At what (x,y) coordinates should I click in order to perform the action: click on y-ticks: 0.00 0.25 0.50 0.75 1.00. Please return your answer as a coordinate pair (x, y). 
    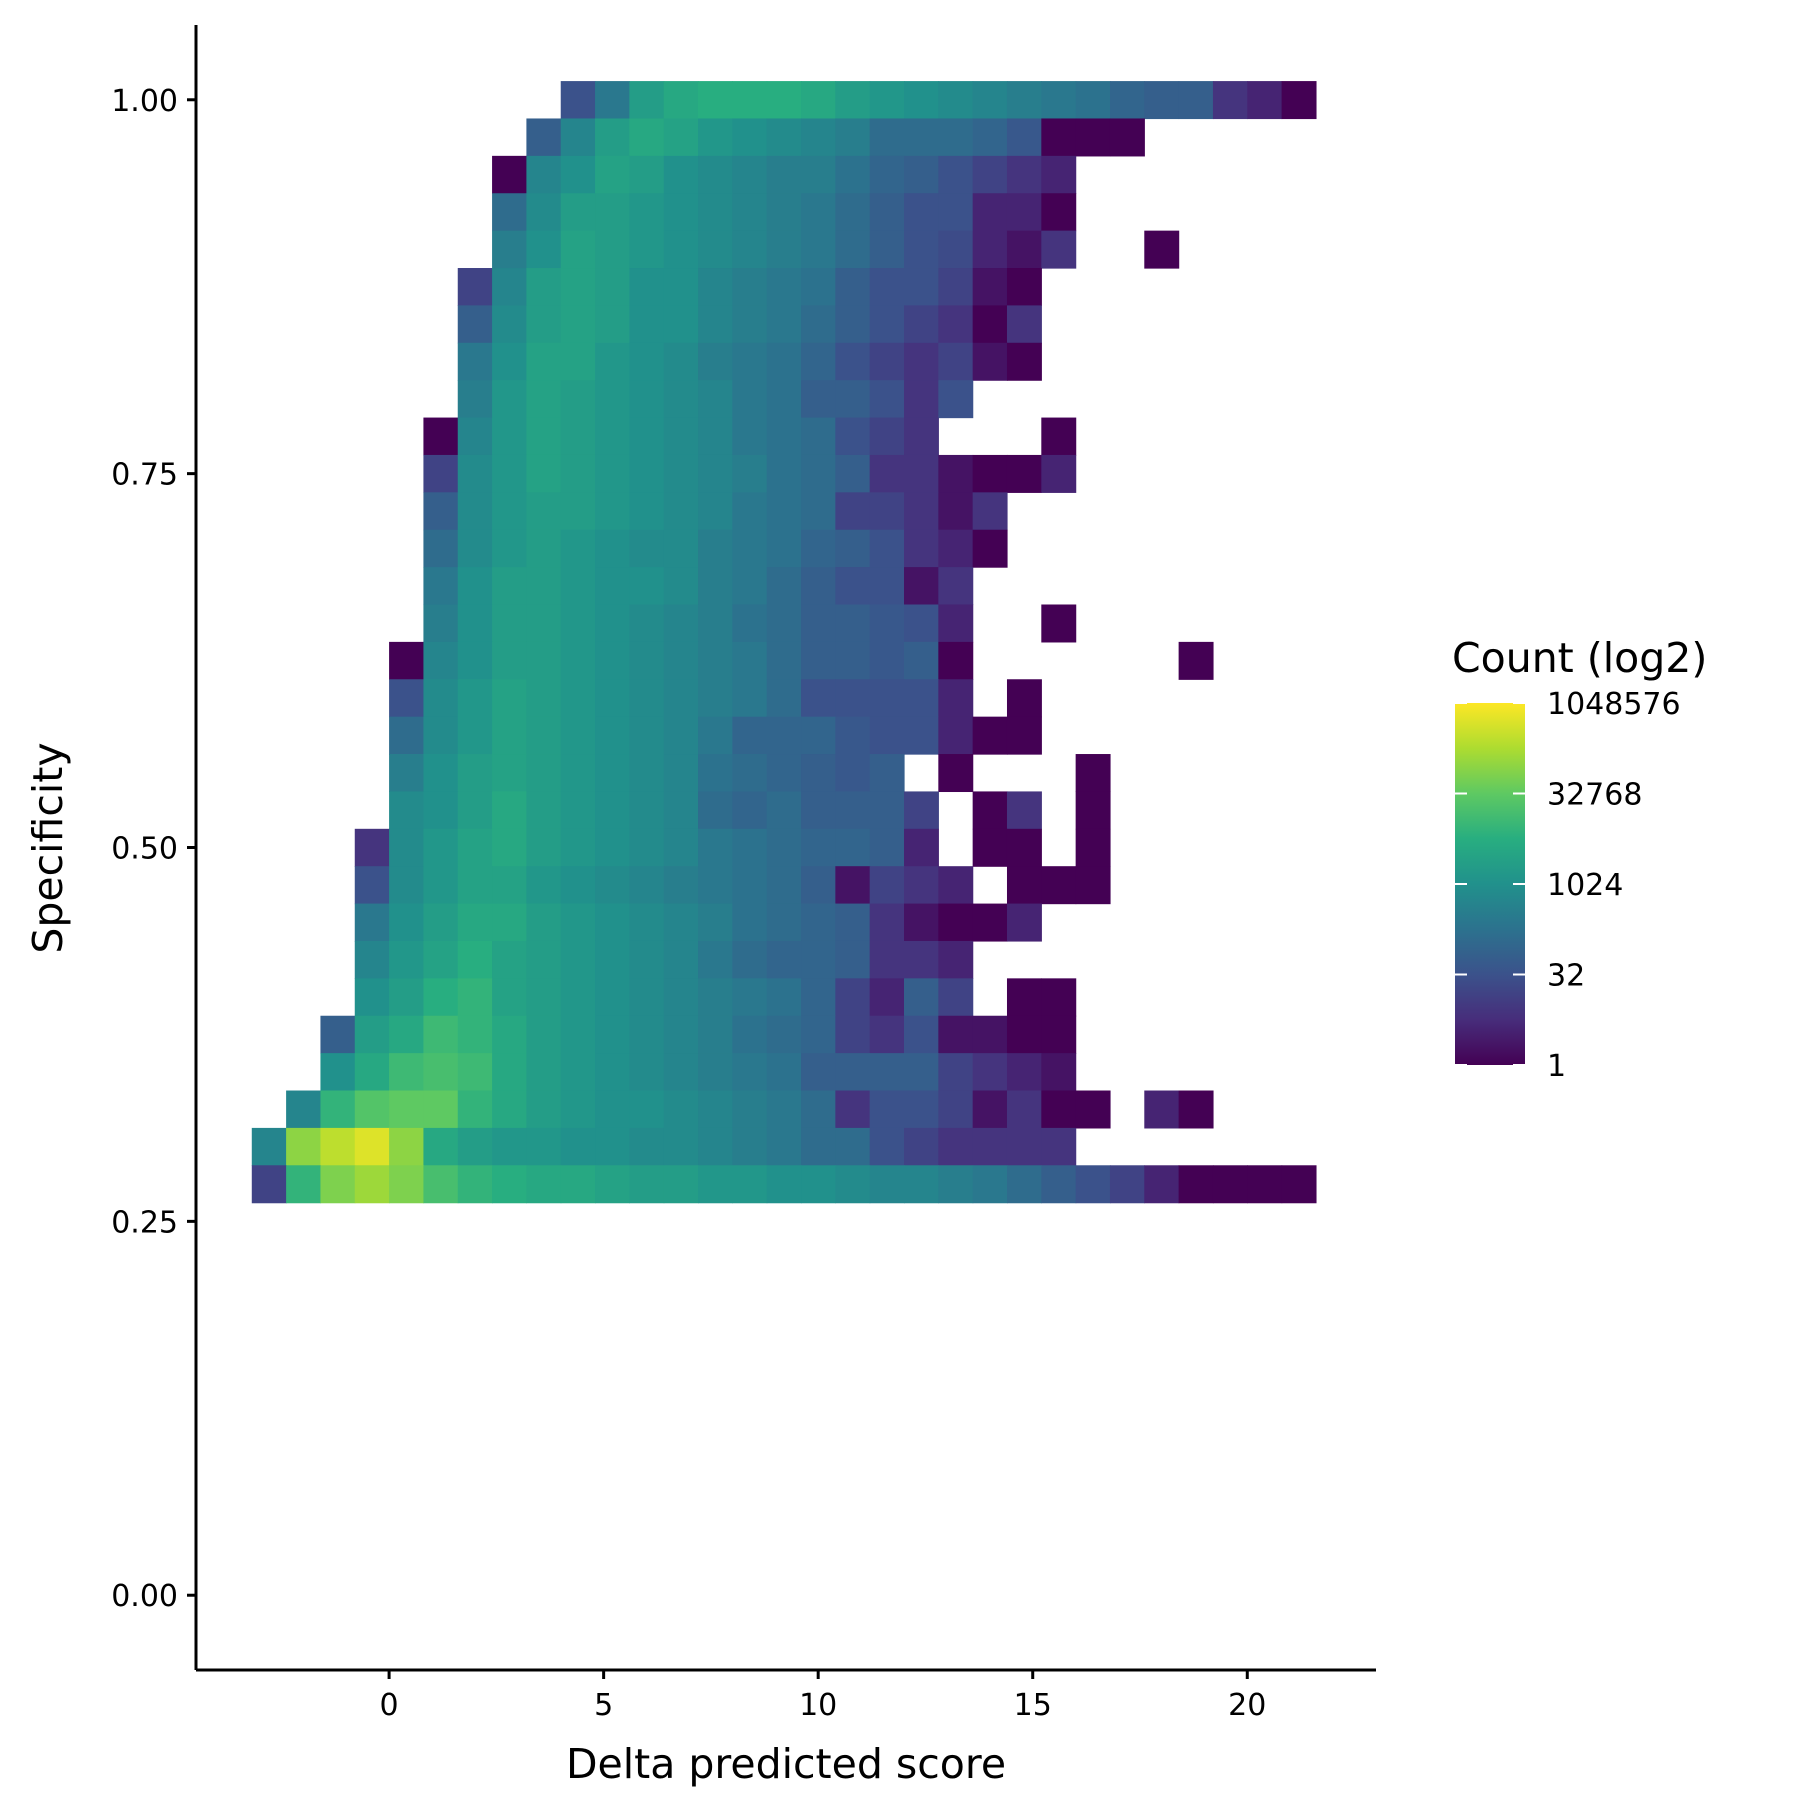
    Looking at the image, I should click on (153, 849).